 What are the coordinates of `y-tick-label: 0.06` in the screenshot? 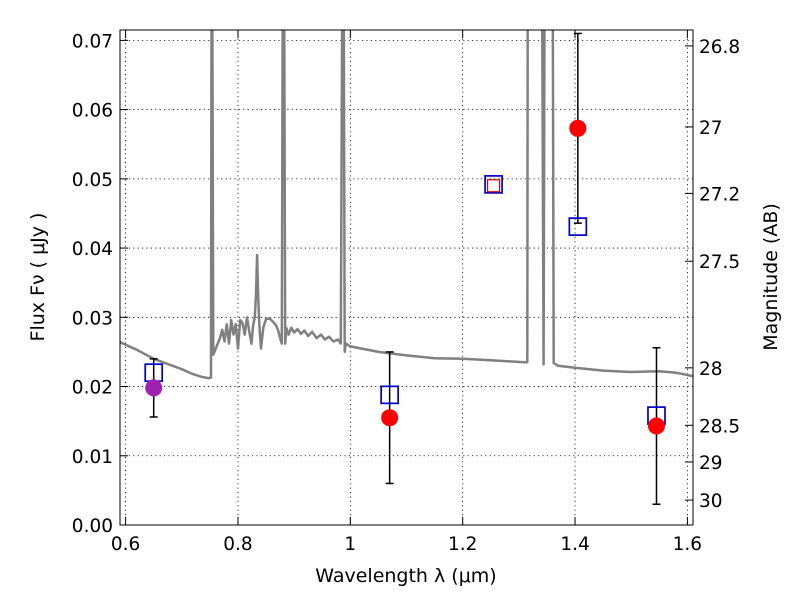 It's located at (92, 111).